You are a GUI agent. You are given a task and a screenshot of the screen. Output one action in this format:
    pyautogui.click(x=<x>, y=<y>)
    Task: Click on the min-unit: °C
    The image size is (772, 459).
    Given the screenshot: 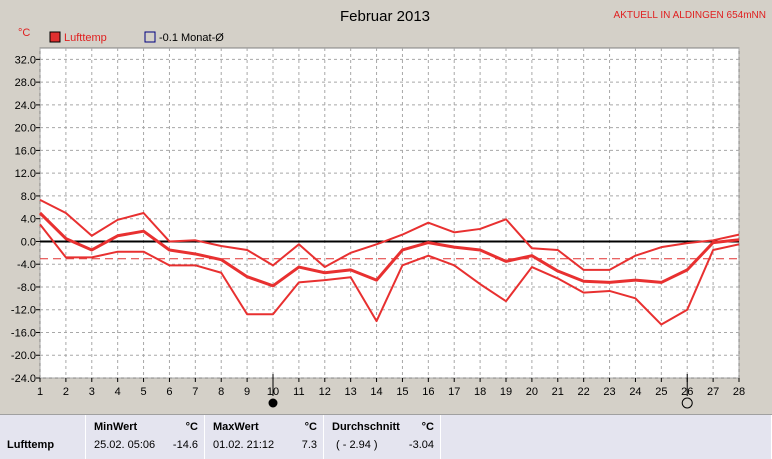 What is the action you would take?
    pyautogui.click(x=191, y=427)
    